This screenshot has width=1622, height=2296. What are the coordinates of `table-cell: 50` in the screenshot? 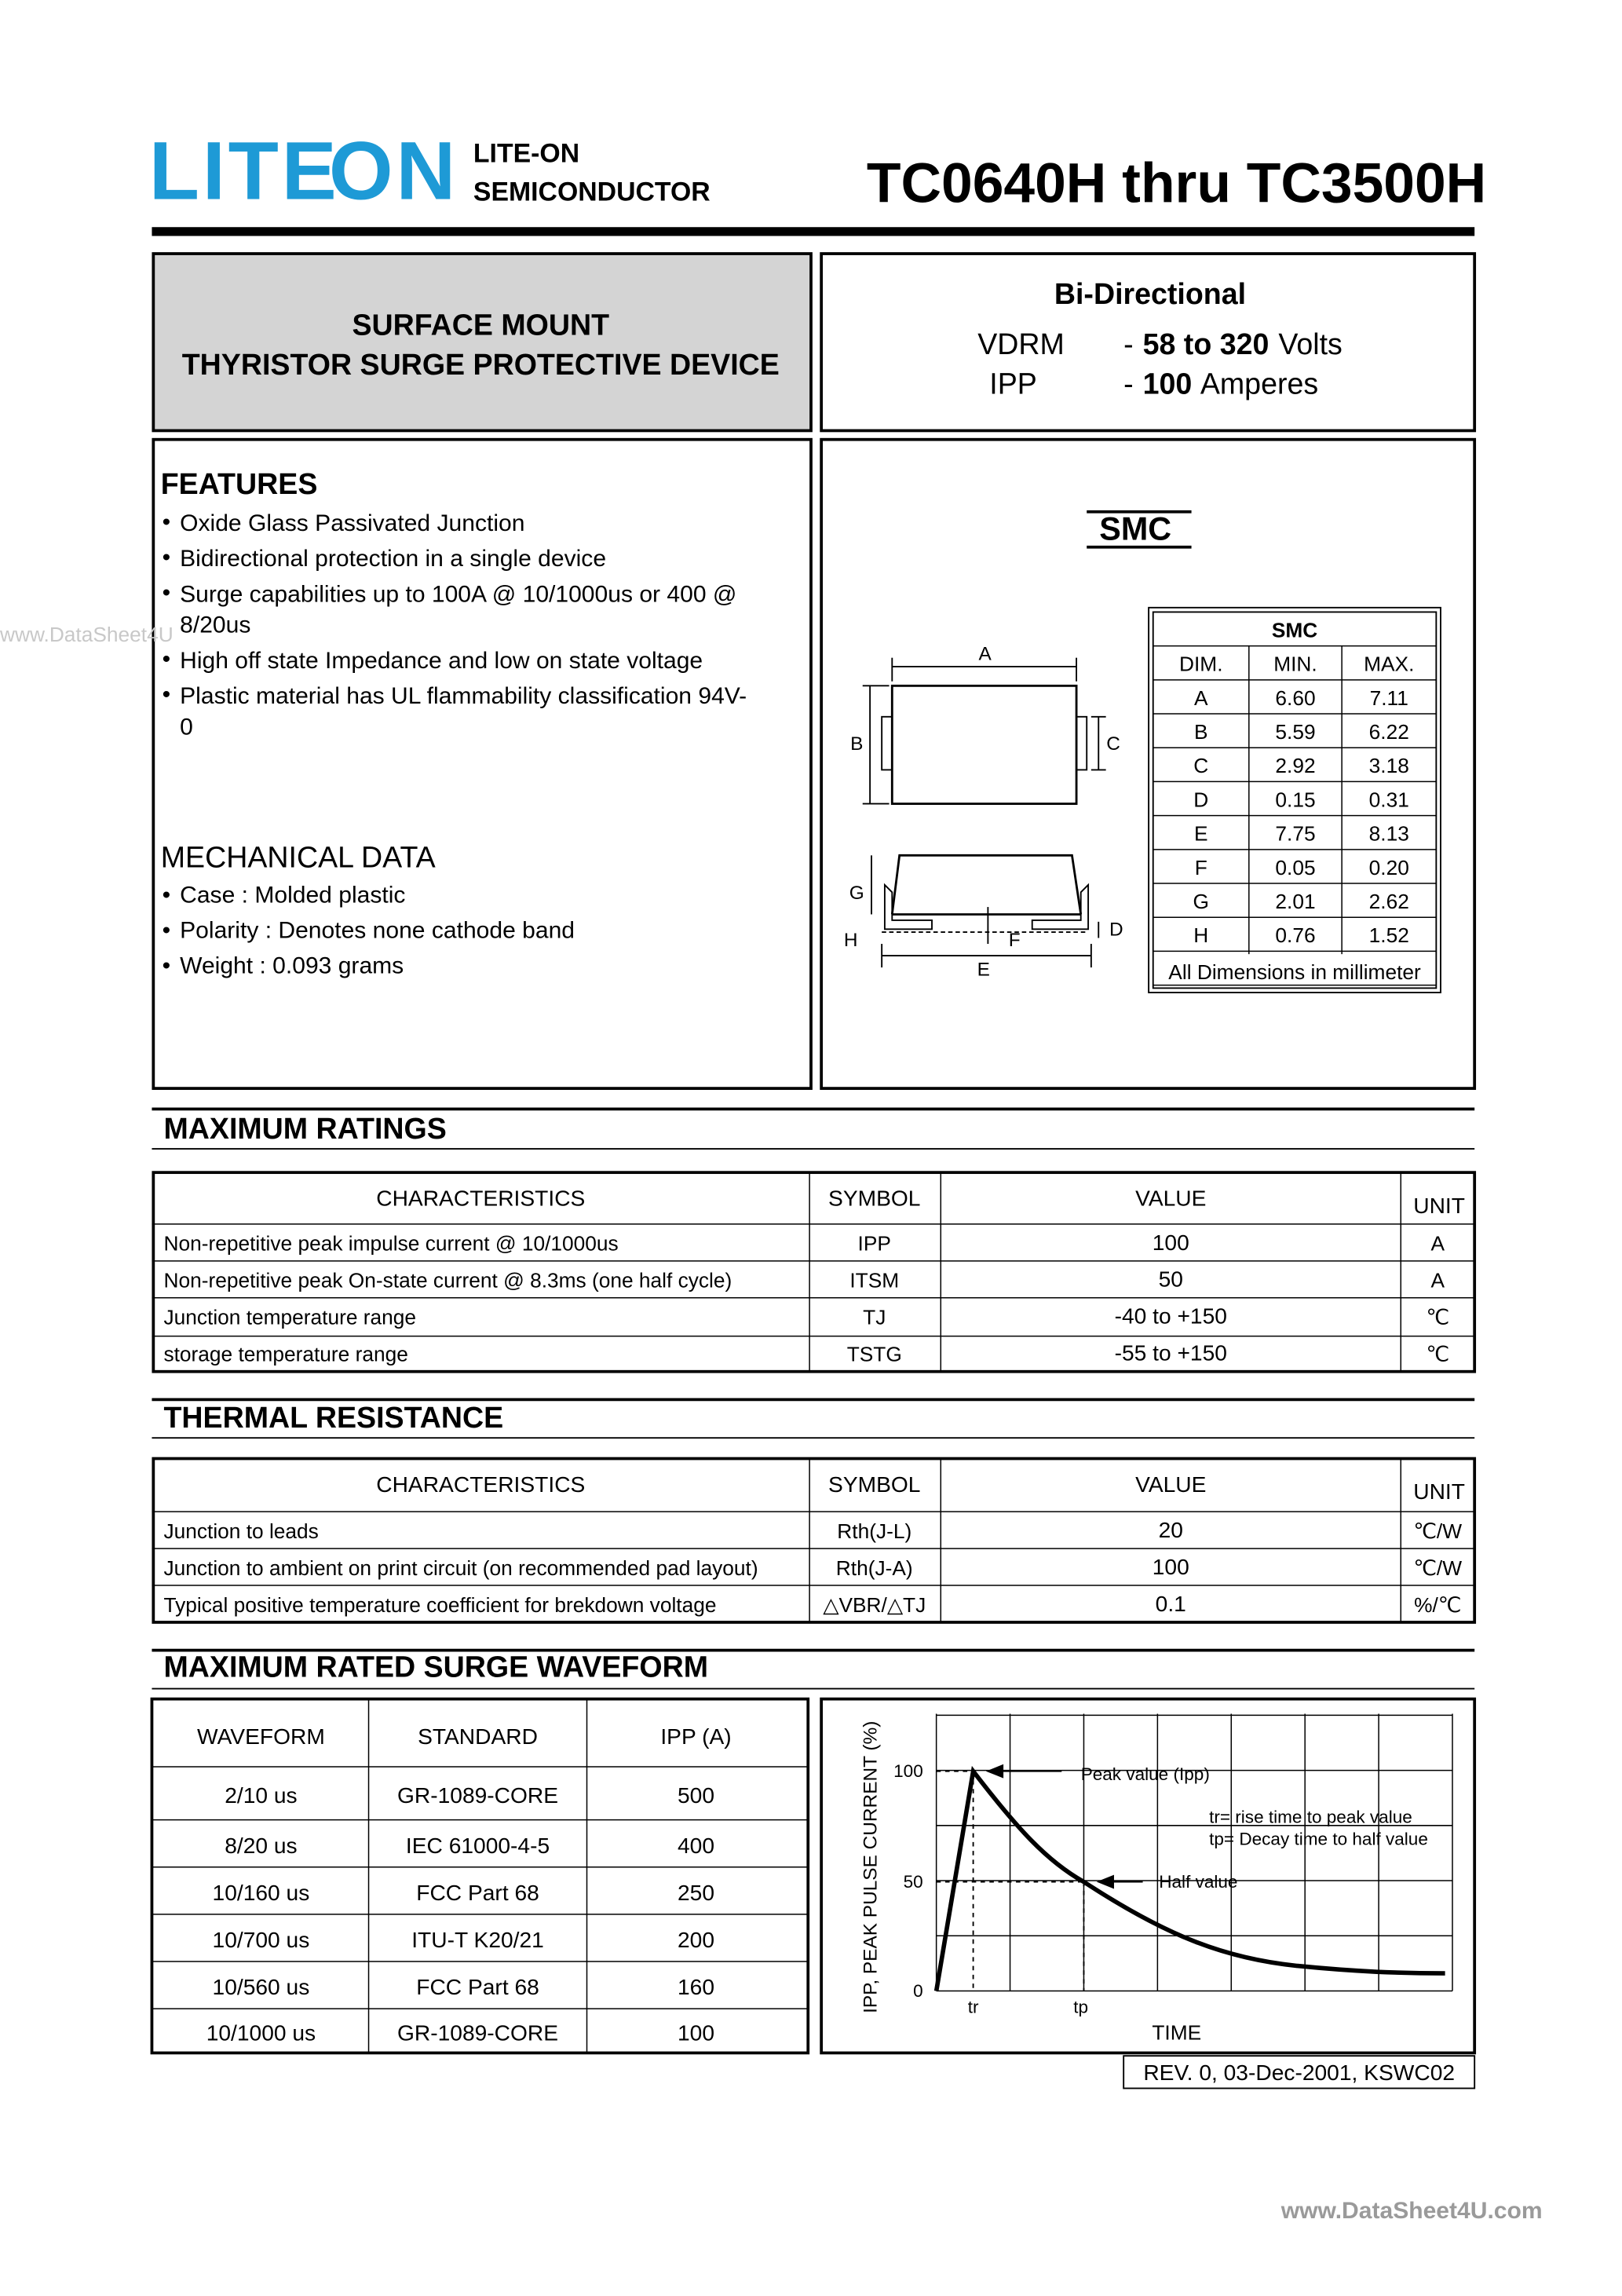 It's located at (1170, 1280).